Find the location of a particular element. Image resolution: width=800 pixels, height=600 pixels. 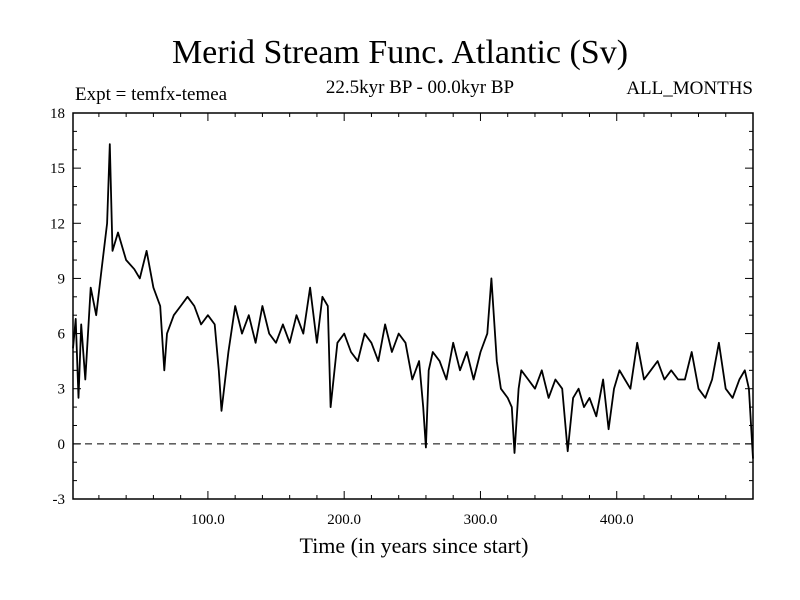

y-tick-label: 15 is located at coordinates (57, 169).